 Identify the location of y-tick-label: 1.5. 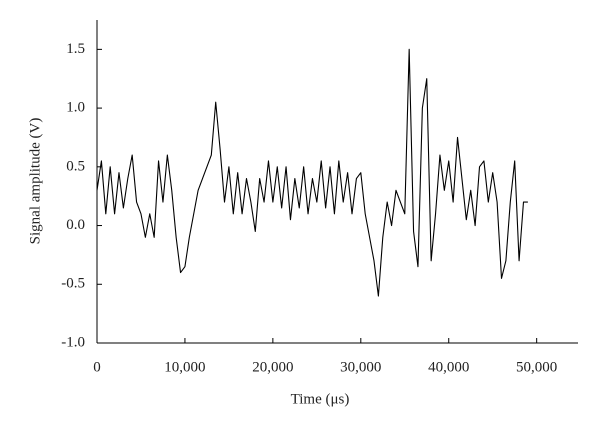
(75, 49).